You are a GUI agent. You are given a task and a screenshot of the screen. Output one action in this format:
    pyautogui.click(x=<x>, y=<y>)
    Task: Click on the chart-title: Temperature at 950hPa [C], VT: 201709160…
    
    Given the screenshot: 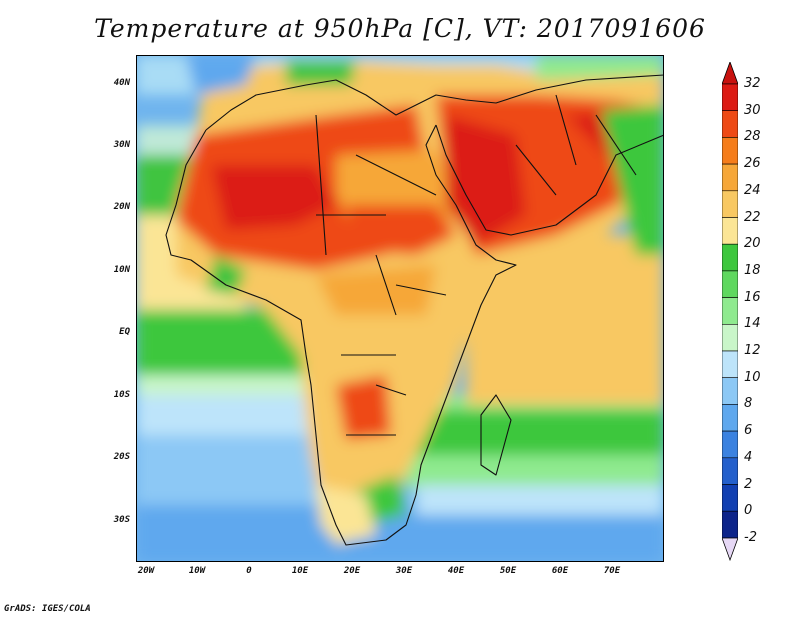 What is the action you would take?
    pyautogui.click(x=400, y=28)
    